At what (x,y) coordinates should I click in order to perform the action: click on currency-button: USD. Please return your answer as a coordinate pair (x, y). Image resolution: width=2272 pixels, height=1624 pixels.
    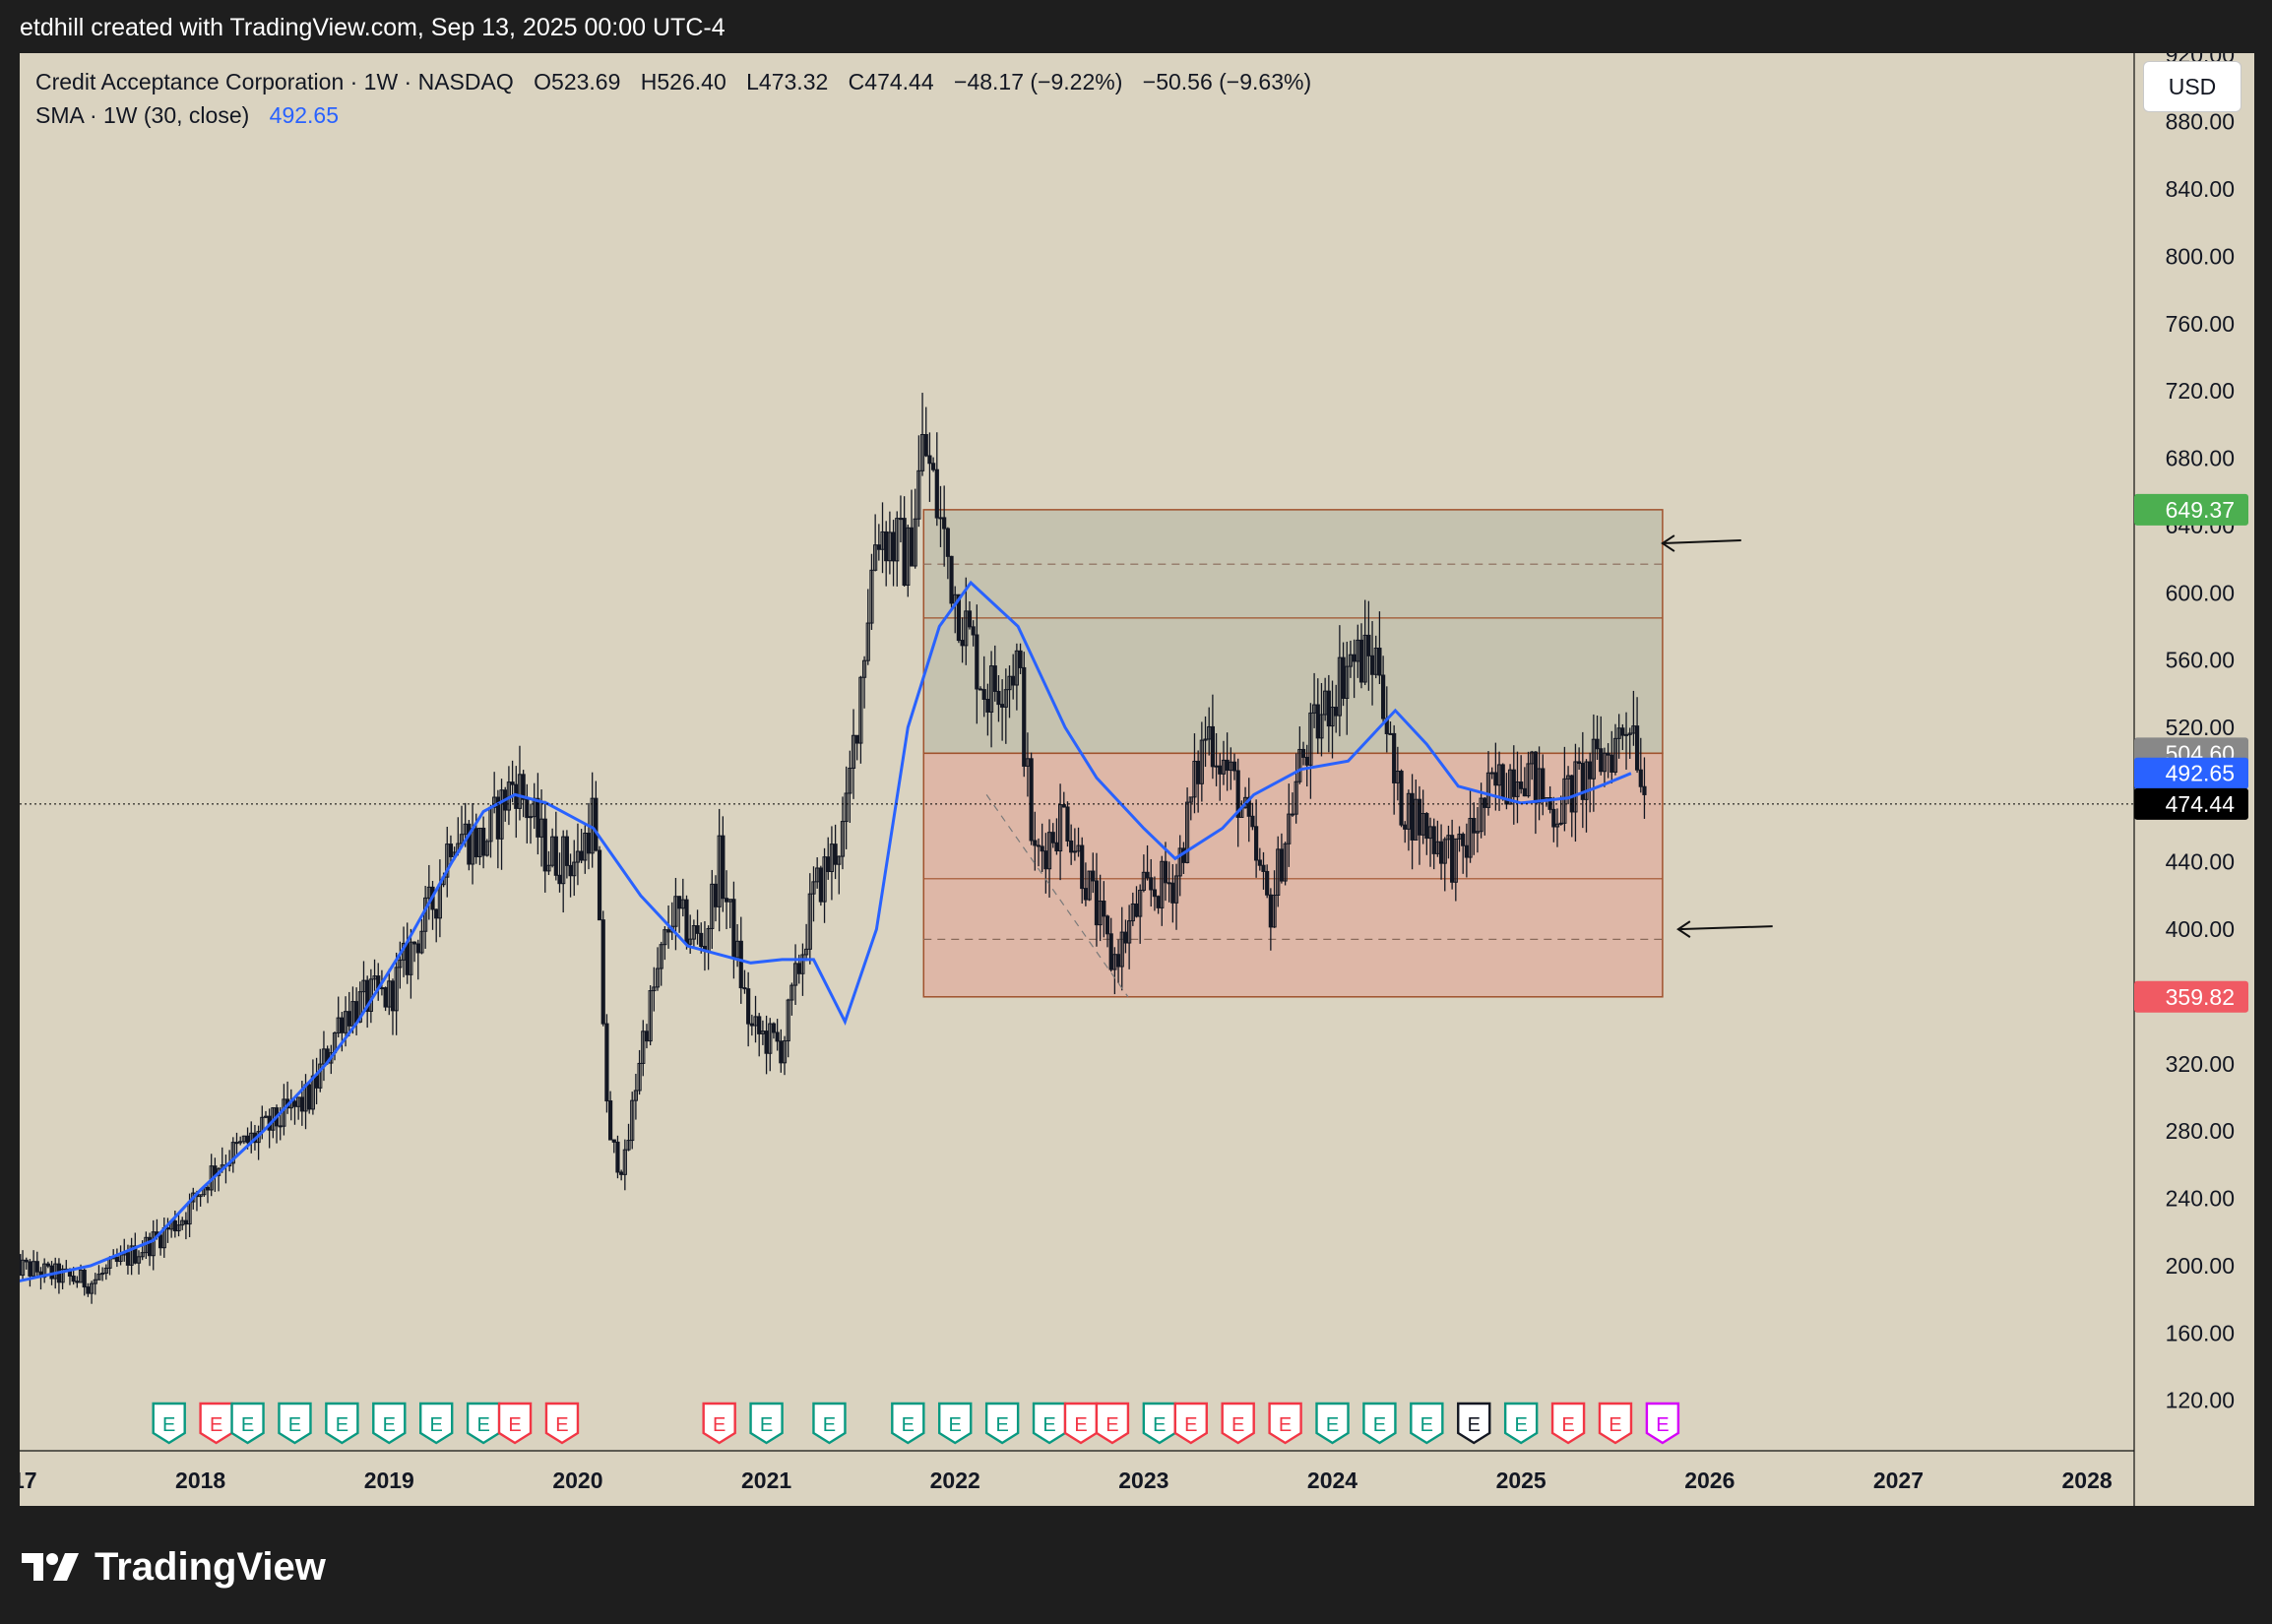
    Looking at the image, I should click on (2192, 86).